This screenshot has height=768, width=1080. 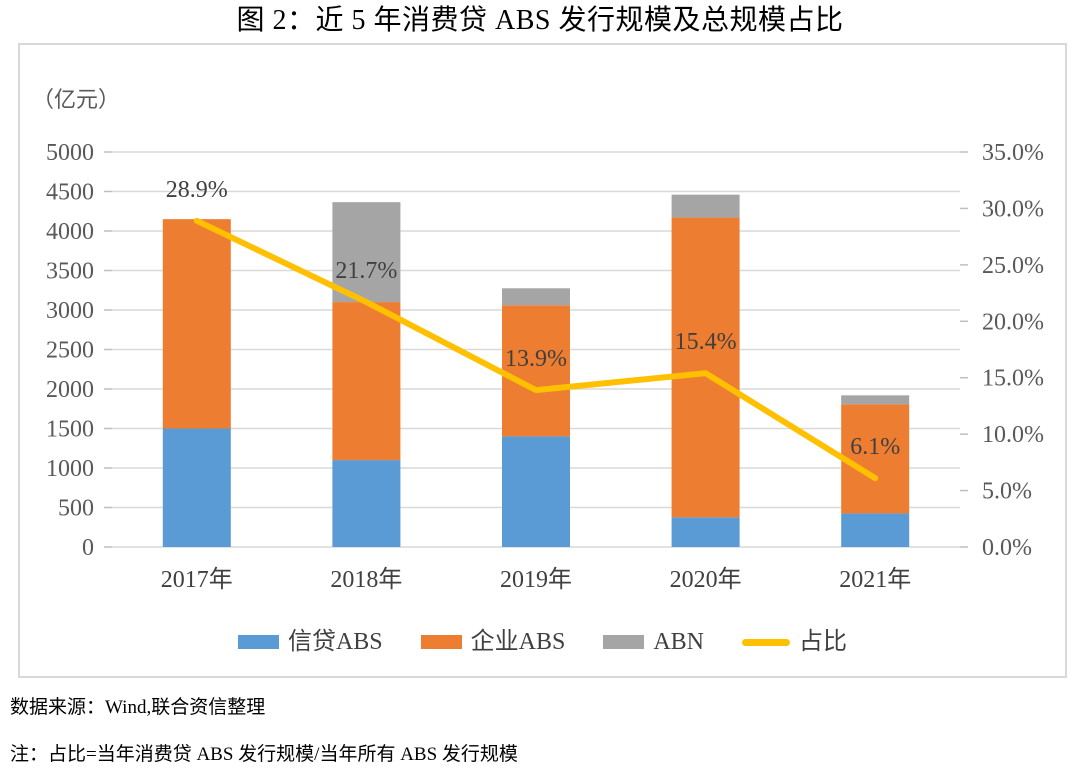 What do you see at coordinates (875, 579) in the screenshot?
I see `x-axis-label: 2021年` at bounding box center [875, 579].